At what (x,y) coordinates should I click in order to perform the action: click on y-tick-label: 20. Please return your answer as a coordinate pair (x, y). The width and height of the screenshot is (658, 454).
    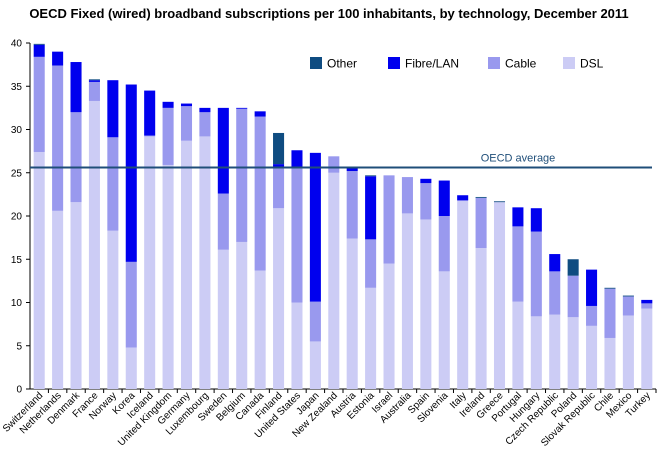
    Looking at the image, I should click on (17, 217).